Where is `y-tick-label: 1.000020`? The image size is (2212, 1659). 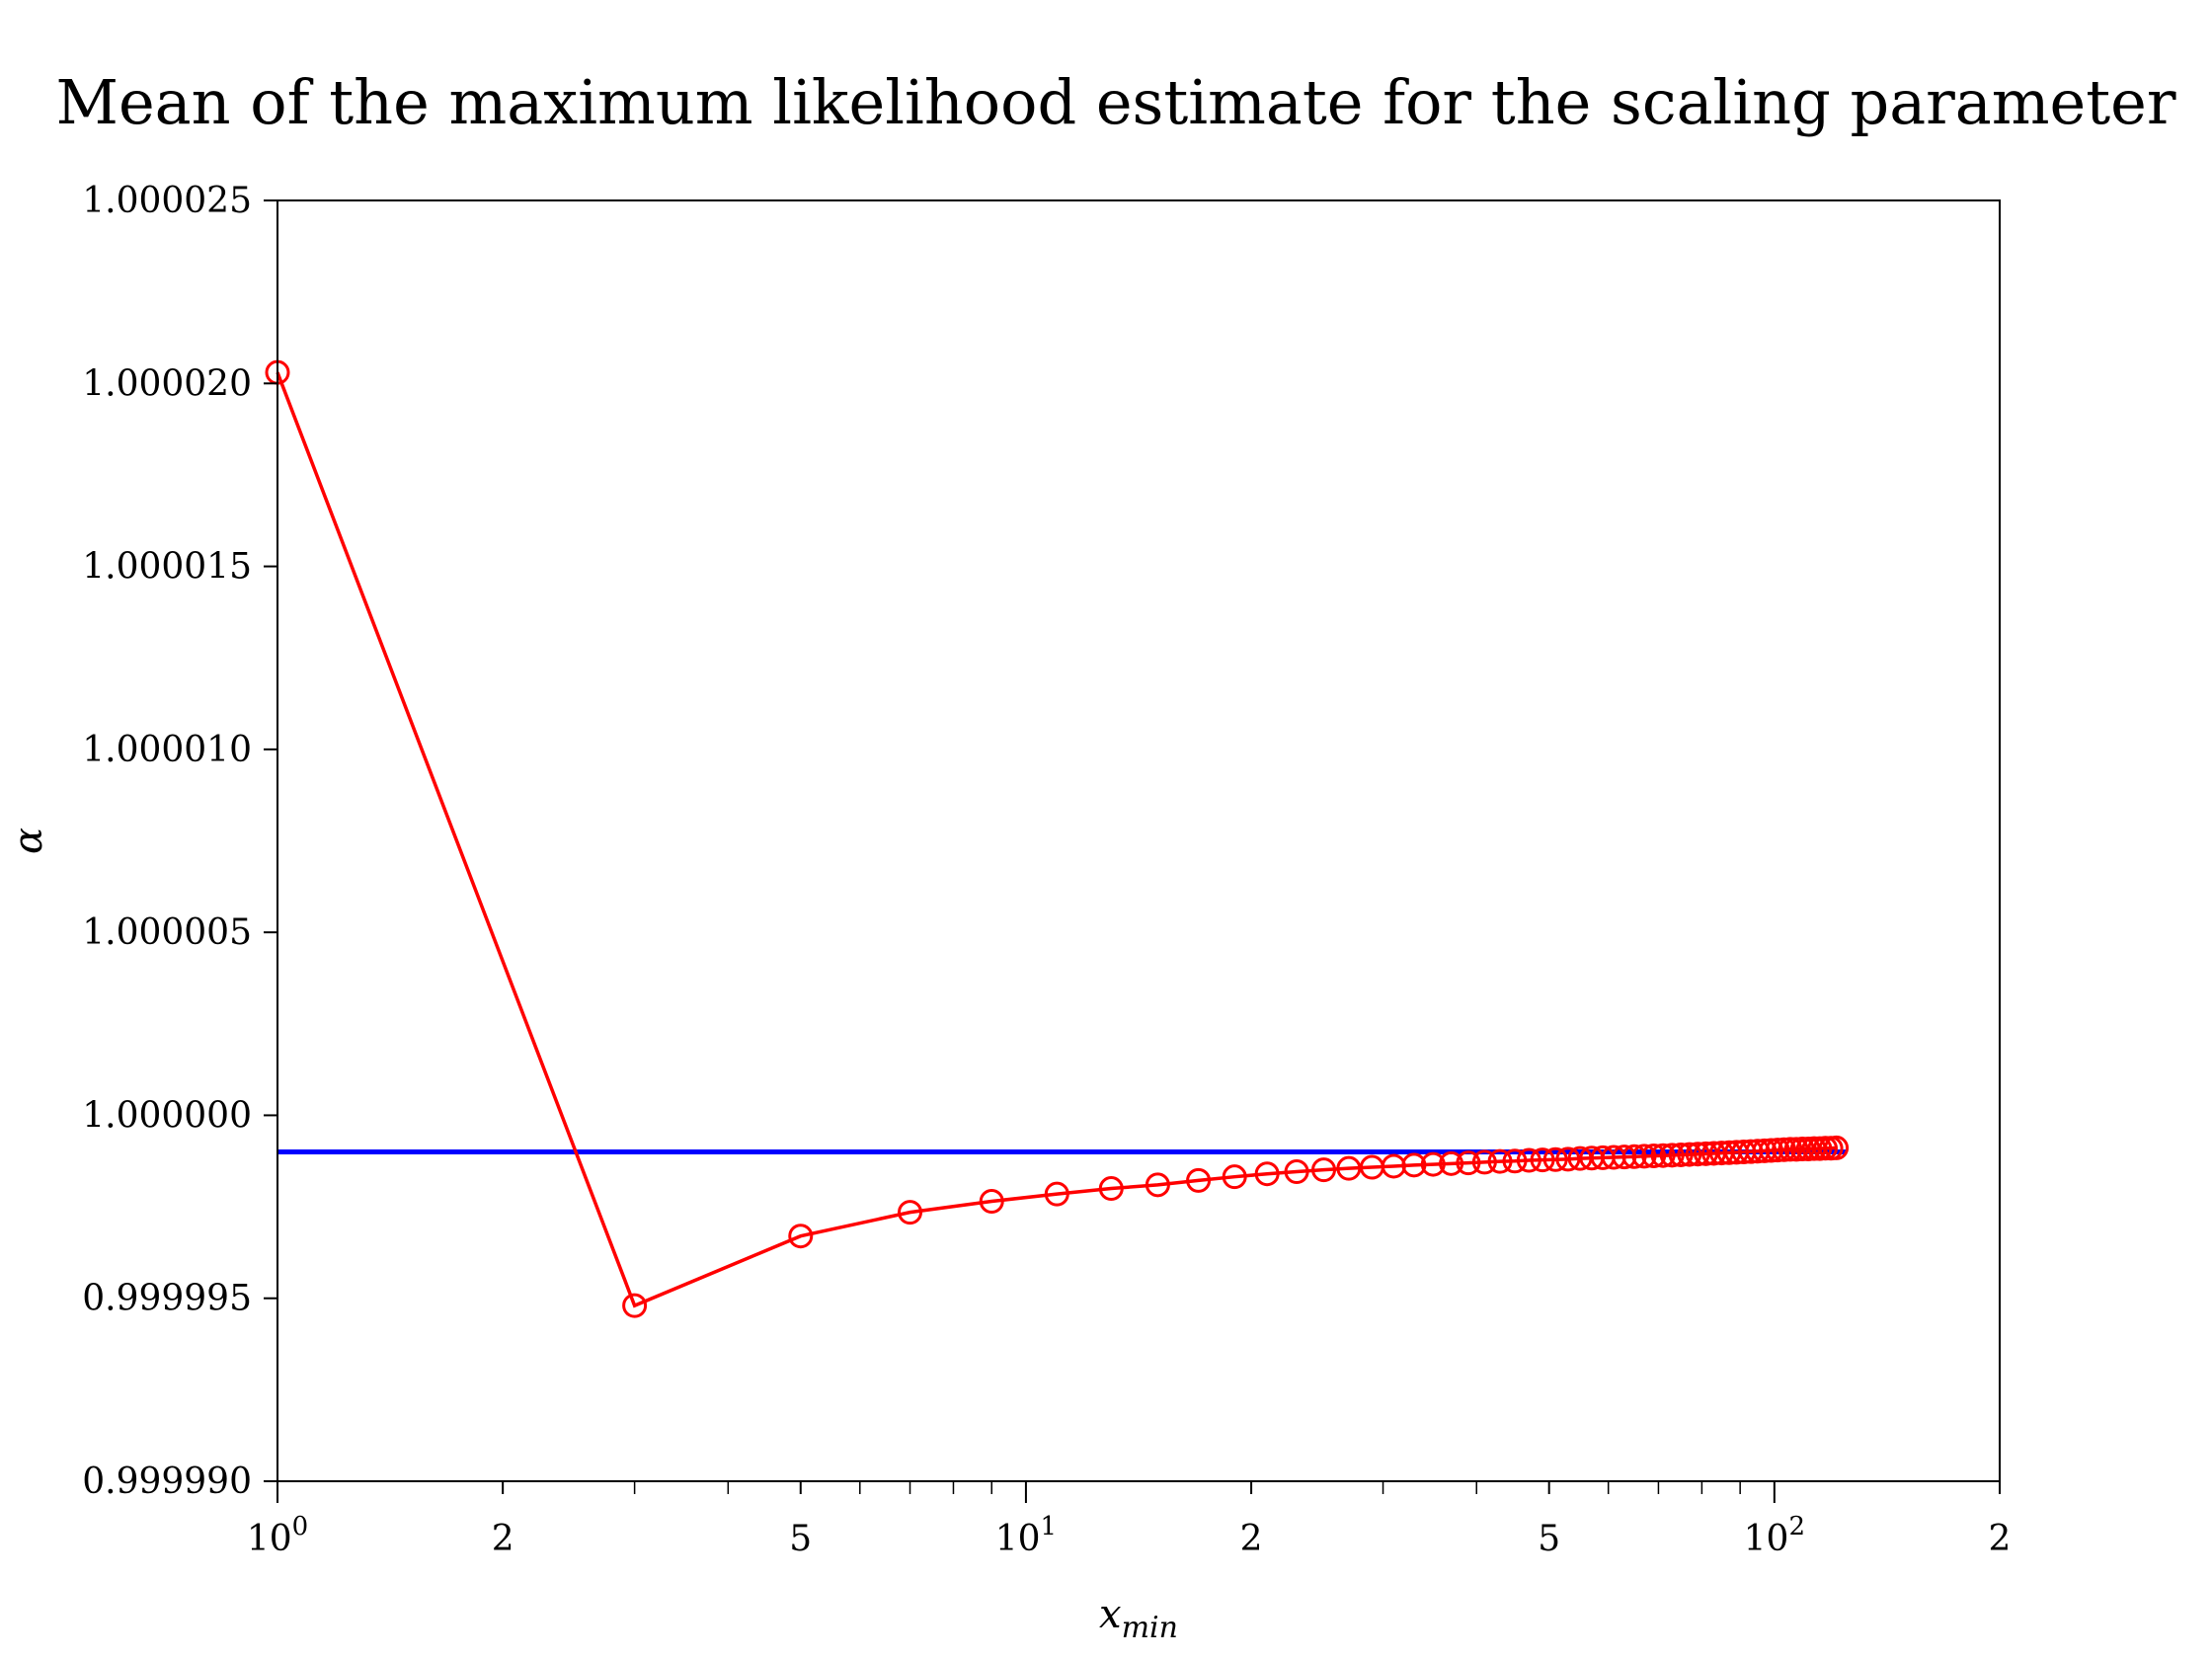
y-tick-label: 1.000020 is located at coordinates (167, 384).